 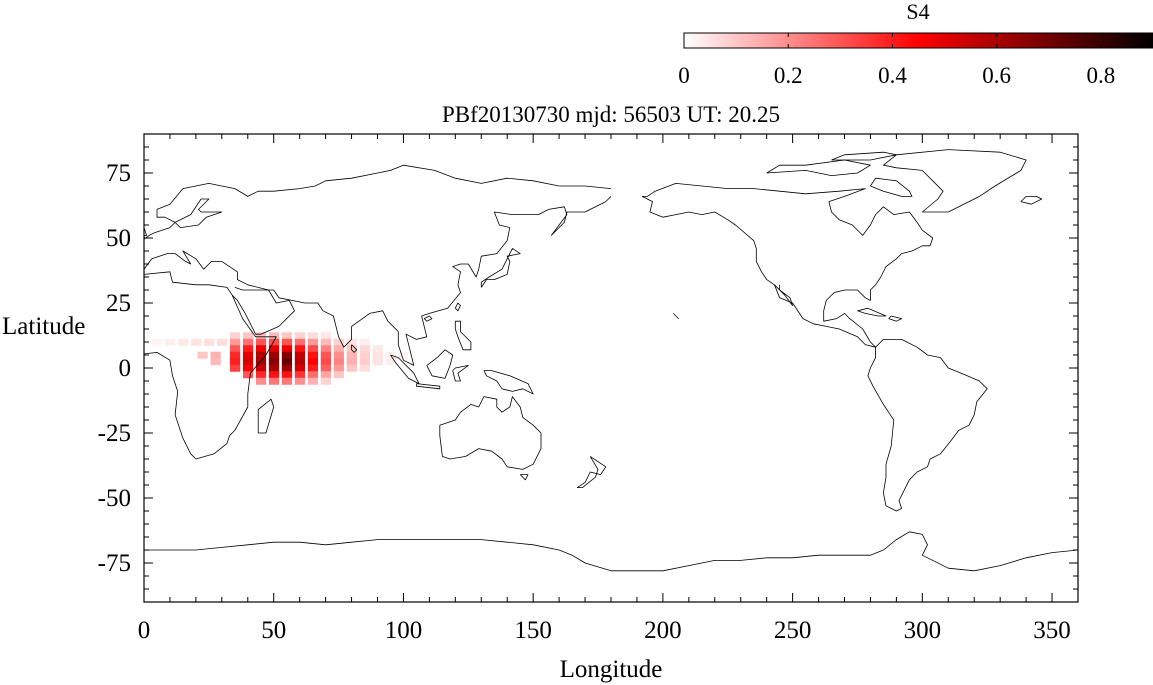 I want to click on coastline-north-america, so click(x=787, y=265).